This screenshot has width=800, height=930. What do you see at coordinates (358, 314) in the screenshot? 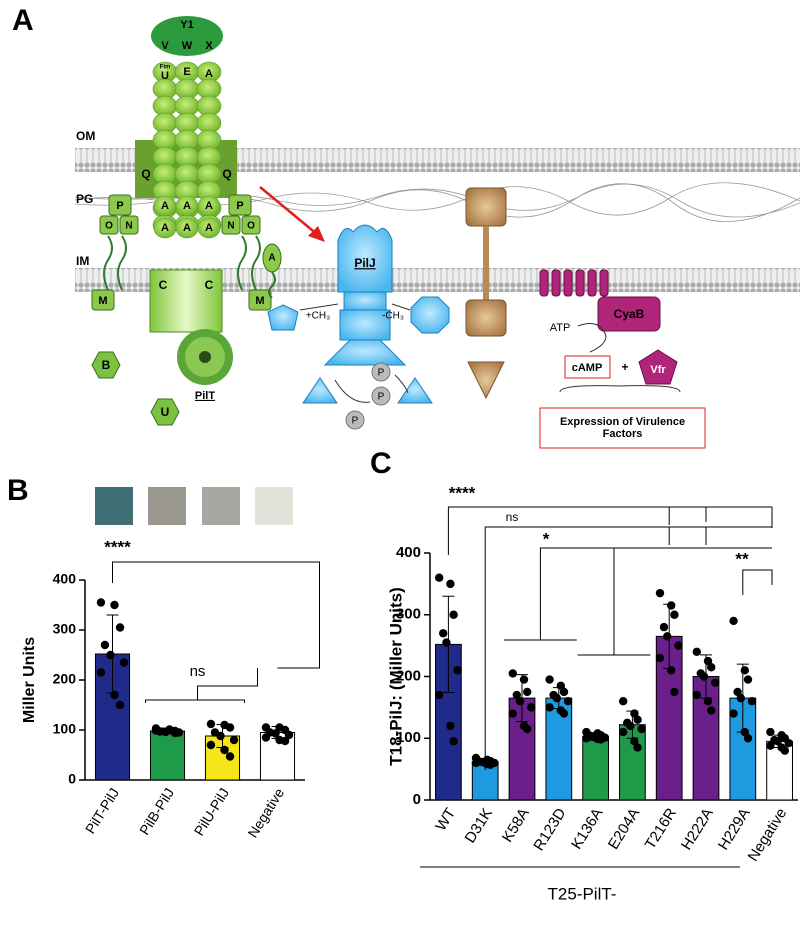
I see `pilj` at bounding box center [358, 314].